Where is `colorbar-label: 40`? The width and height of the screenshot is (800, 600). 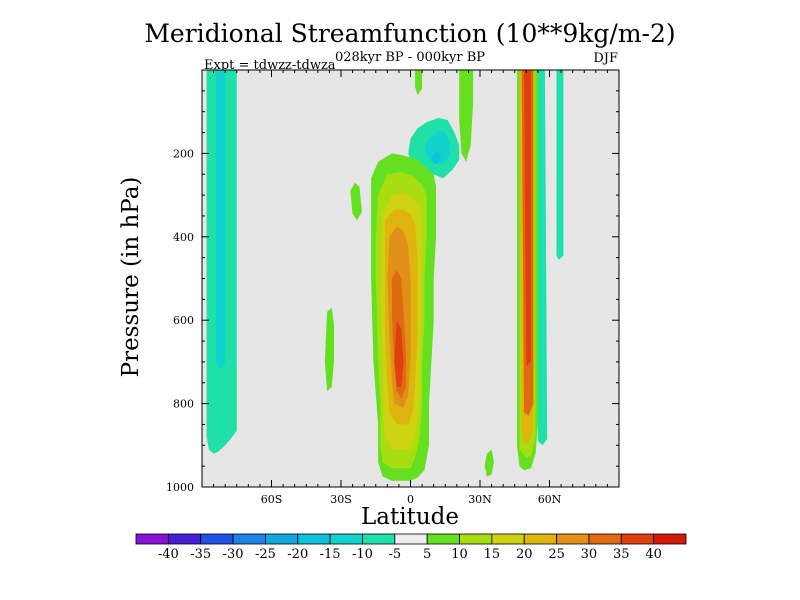 colorbar-label: 40 is located at coordinates (653, 554).